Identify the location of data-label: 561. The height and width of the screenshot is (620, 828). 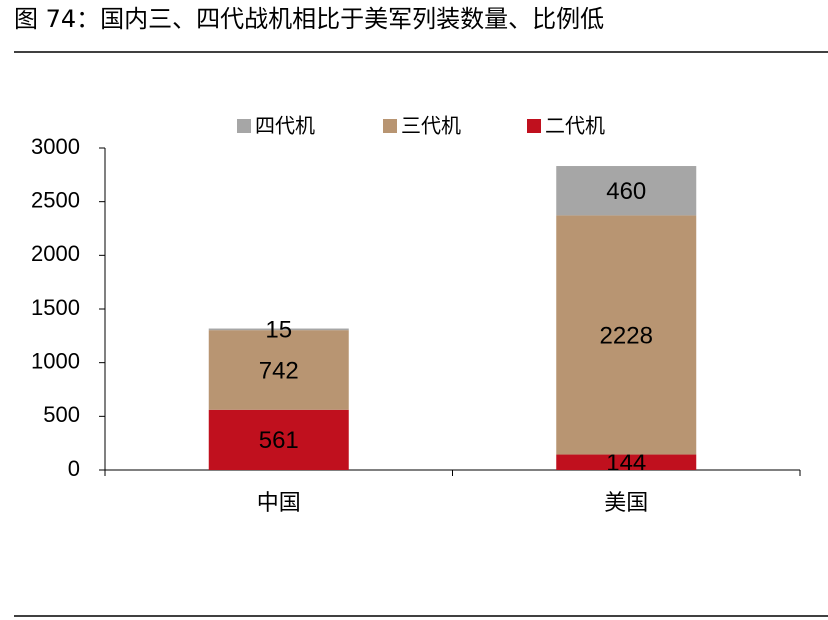
(279, 440).